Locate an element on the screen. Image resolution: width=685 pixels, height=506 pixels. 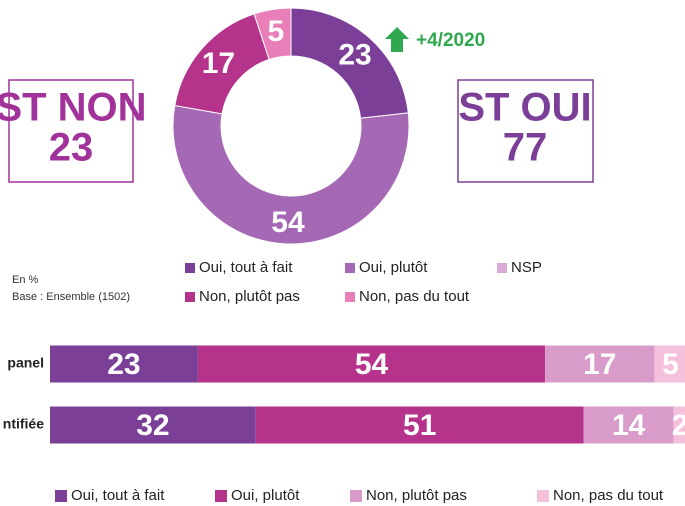
bar-label: 32 is located at coordinates (152, 425).